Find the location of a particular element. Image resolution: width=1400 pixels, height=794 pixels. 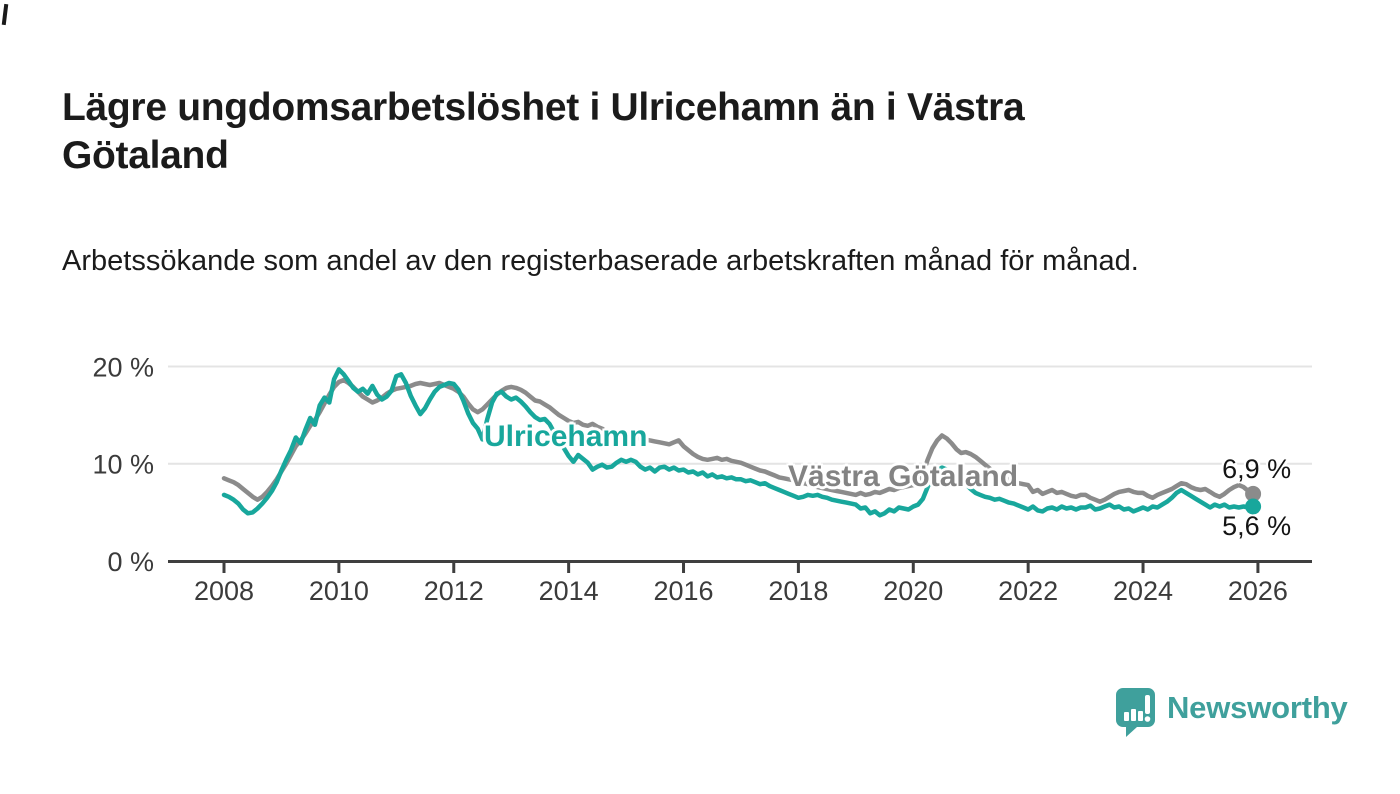

series-line-ulricehamn is located at coordinates (738, 442).